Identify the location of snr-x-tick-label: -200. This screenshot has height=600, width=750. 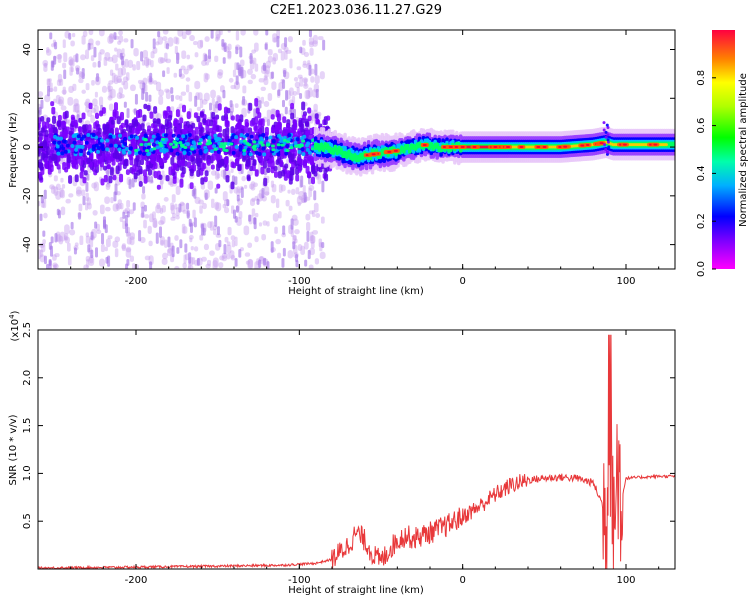
(136, 580).